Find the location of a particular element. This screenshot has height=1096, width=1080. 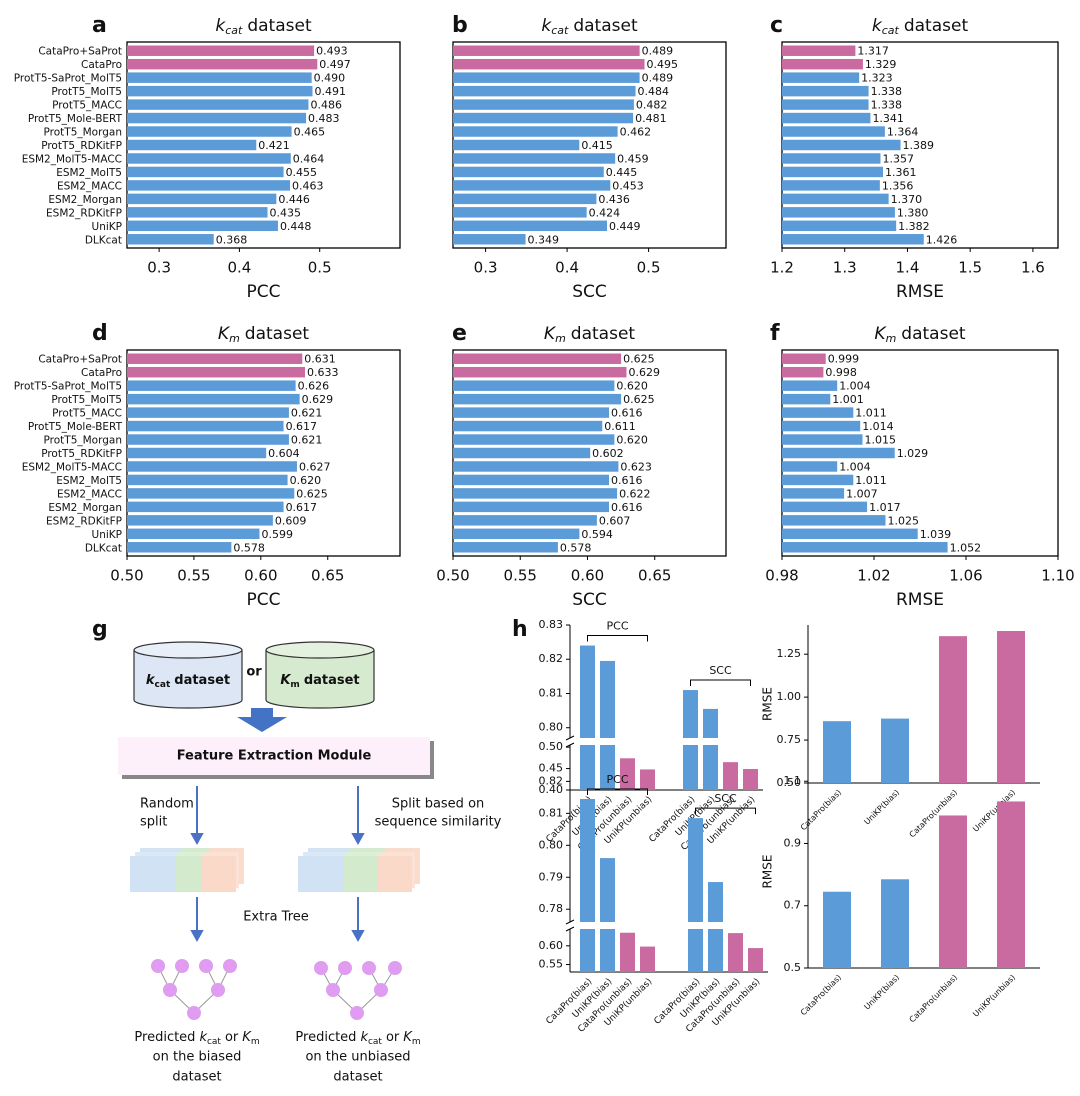

chart-title: Km dataset is located at coordinates (919, 334).